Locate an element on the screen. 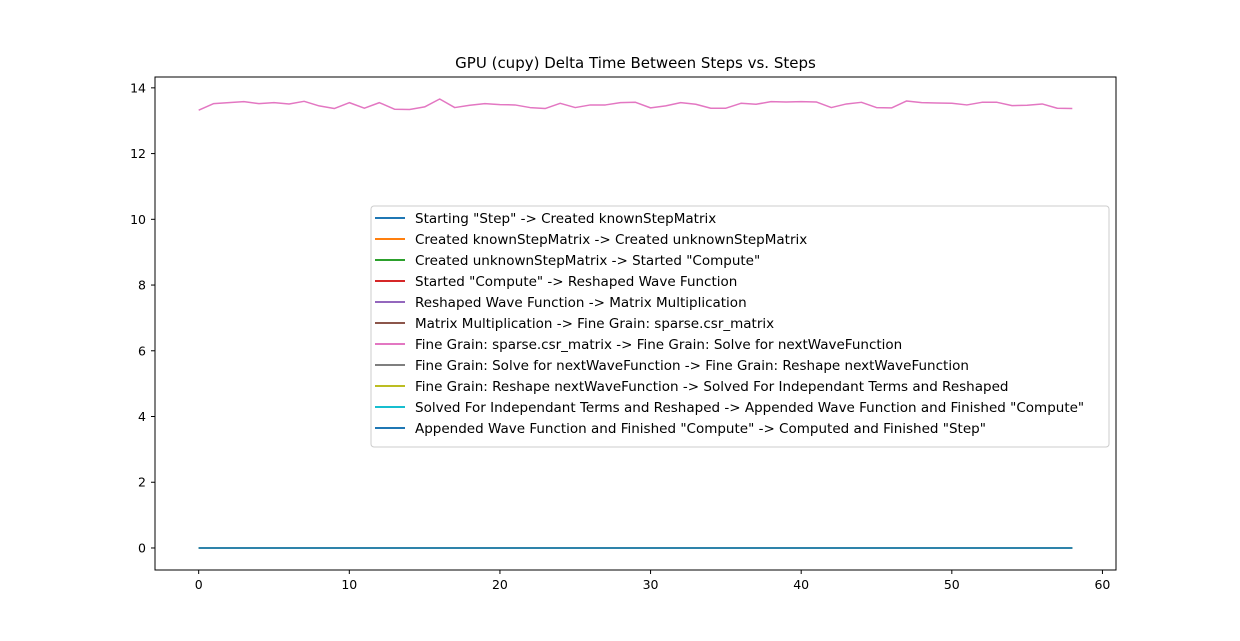 This screenshot has width=1240, height=641. y-tick-label: 12 is located at coordinates (138, 153).